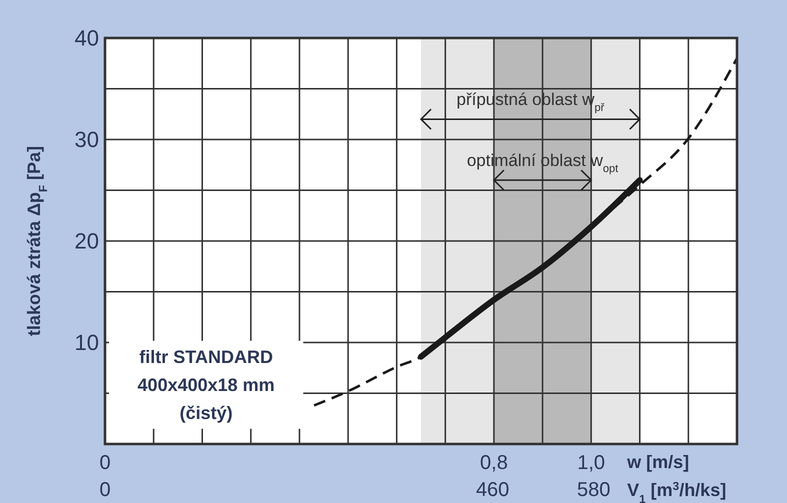 This screenshot has height=503, width=787. I want to click on x2-axis-title: V$_{1}$ [m$^{3}$/h/ks], so click(676, 491).